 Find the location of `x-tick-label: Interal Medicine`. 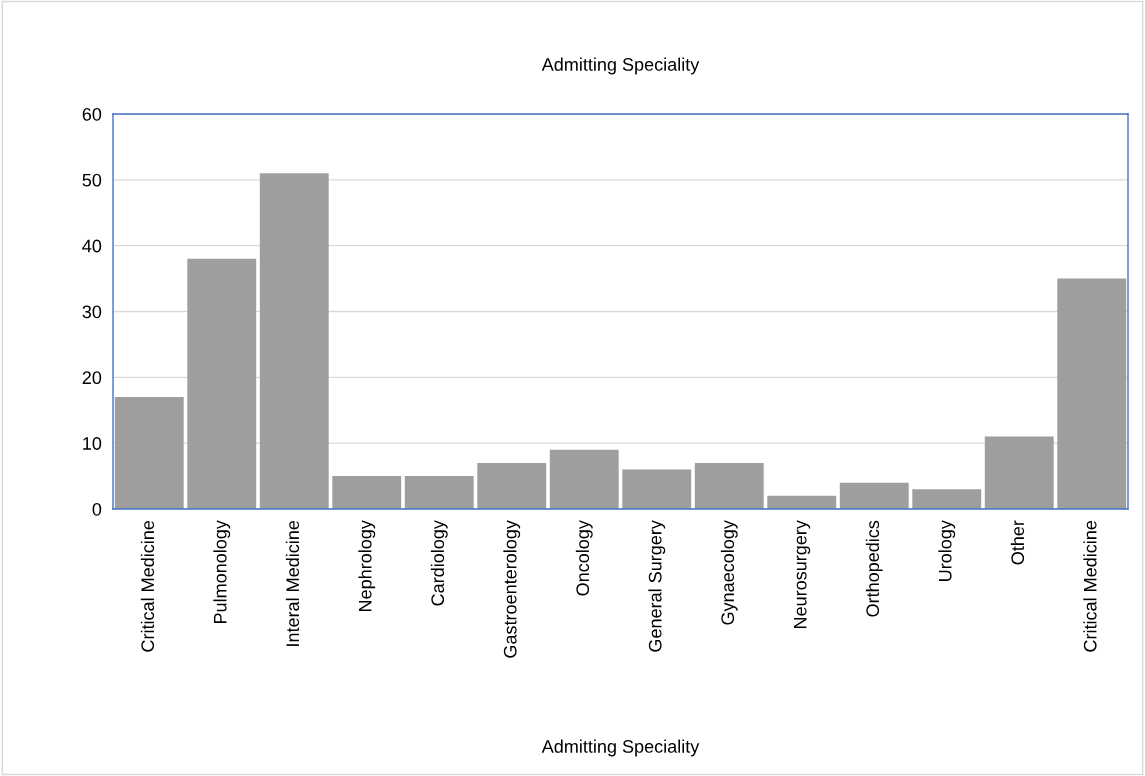

x-tick-label: Interal Medicine is located at coordinates (292, 583).